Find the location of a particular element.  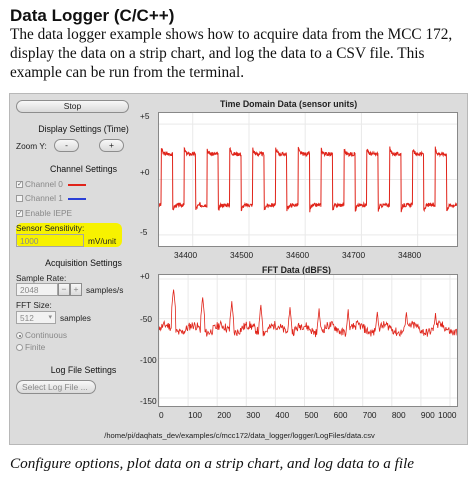

fft-x-tick: 300 is located at coordinates (253, 415).